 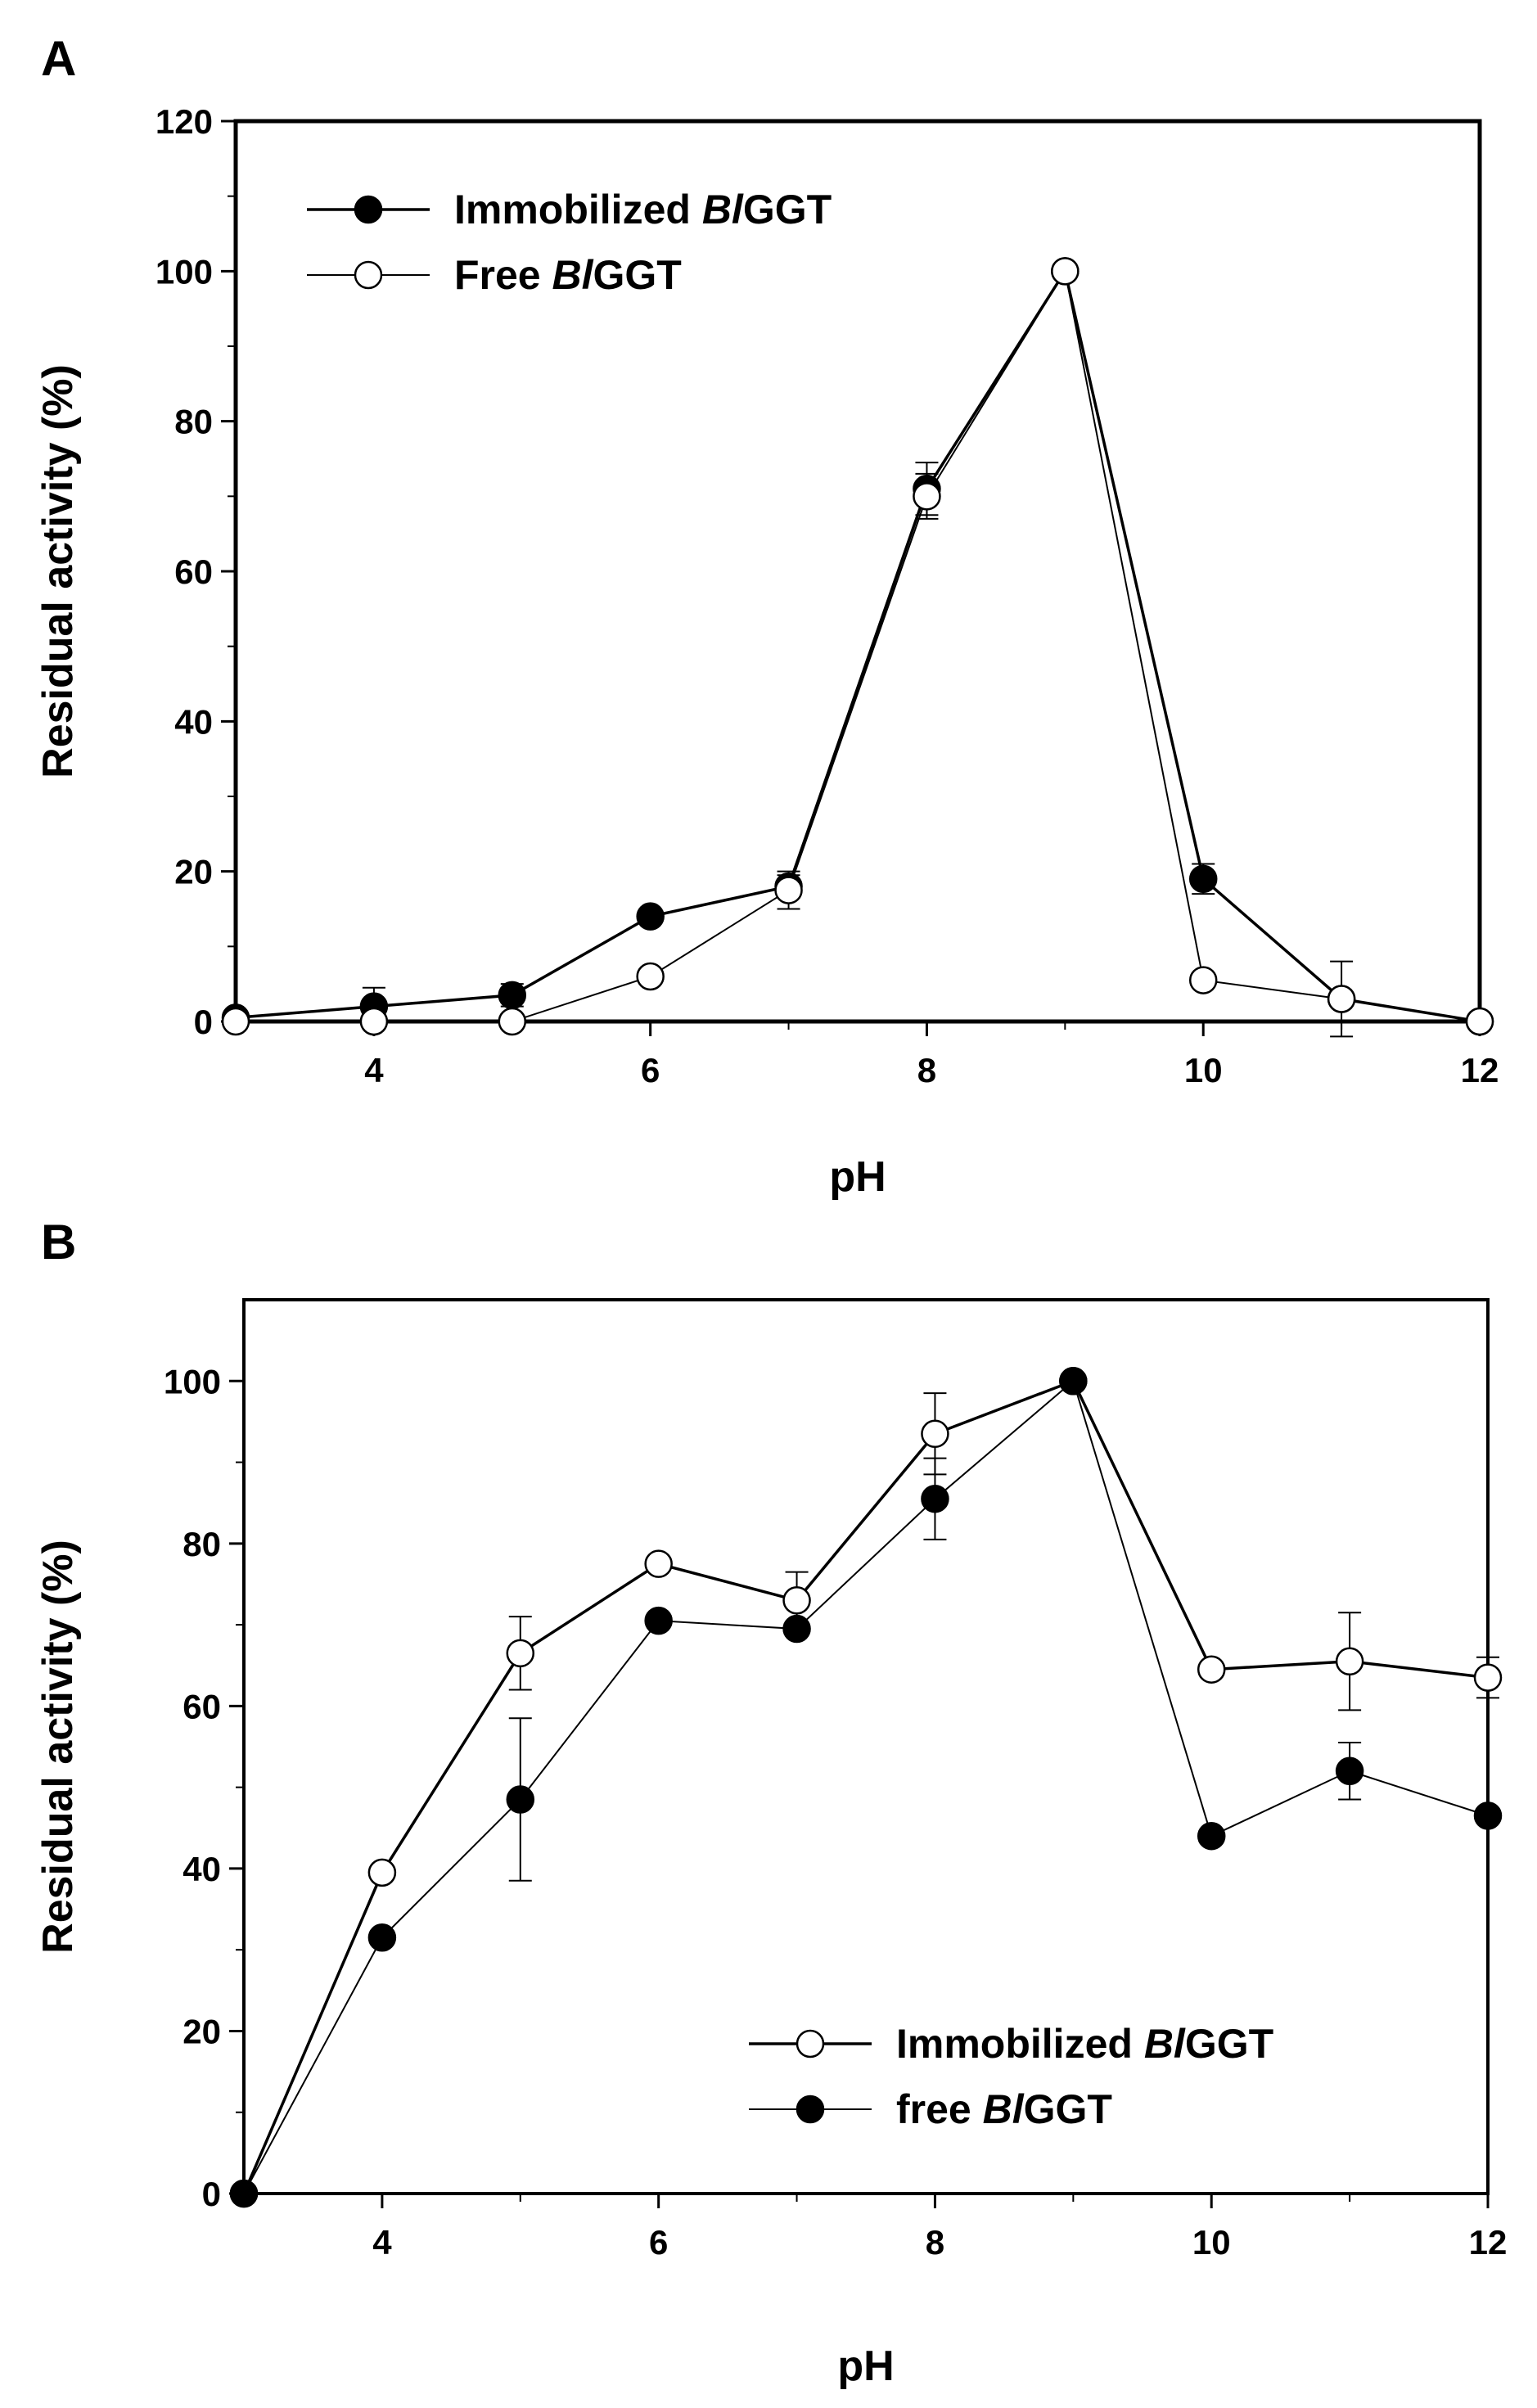 What do you see at coordinates (866, 2367) in the screenshot?
I see `panel-b-x-axis-title: pH` at bounding box center [866, 2367].